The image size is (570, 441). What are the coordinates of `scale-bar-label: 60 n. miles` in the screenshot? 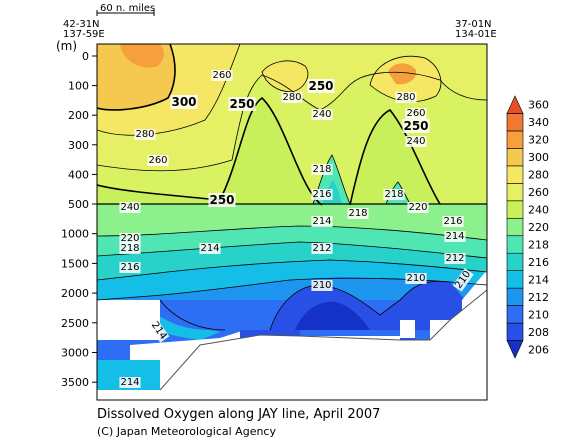 It's located at (127, 8).